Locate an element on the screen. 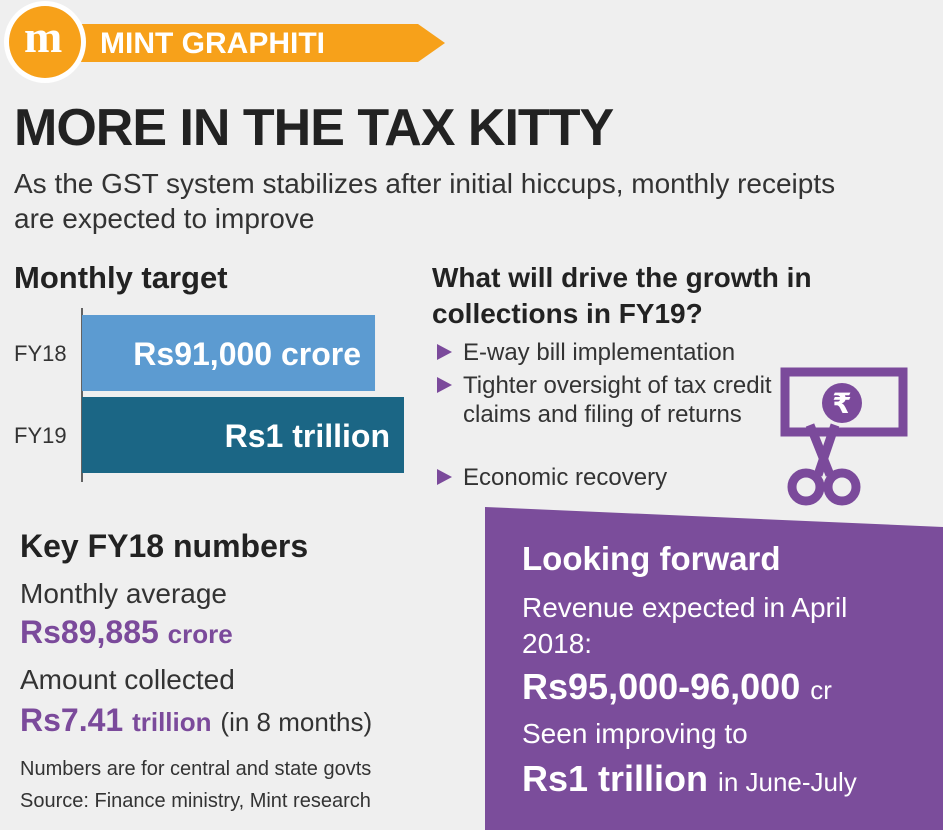 The image size is (943, 830). logo-text: m is located at coordinates (43, 36).